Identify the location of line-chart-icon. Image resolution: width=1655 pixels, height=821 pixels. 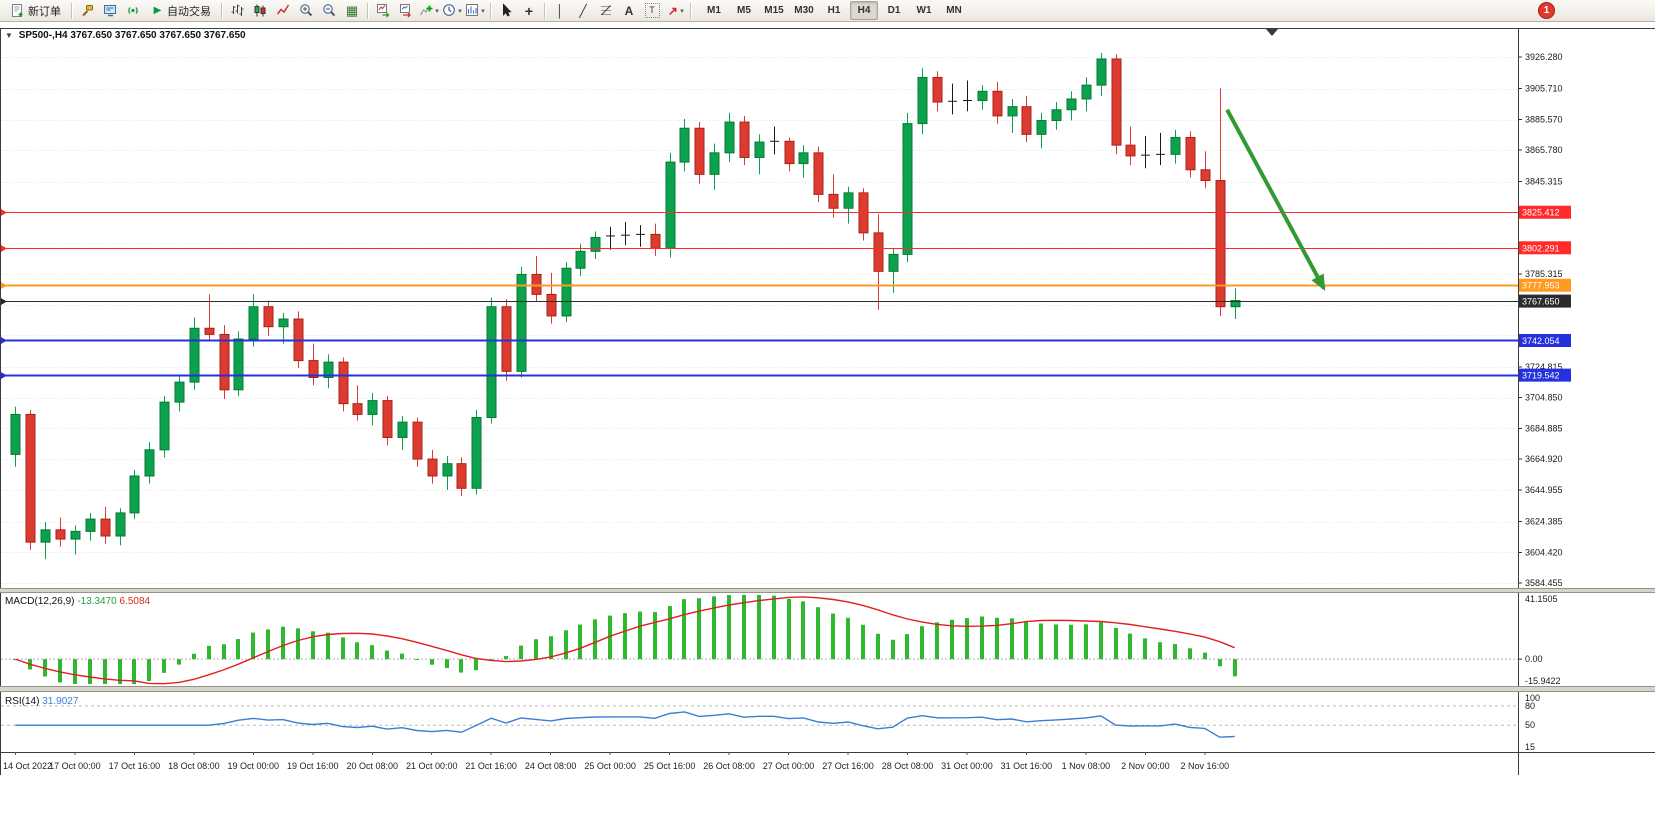
(282, 9).